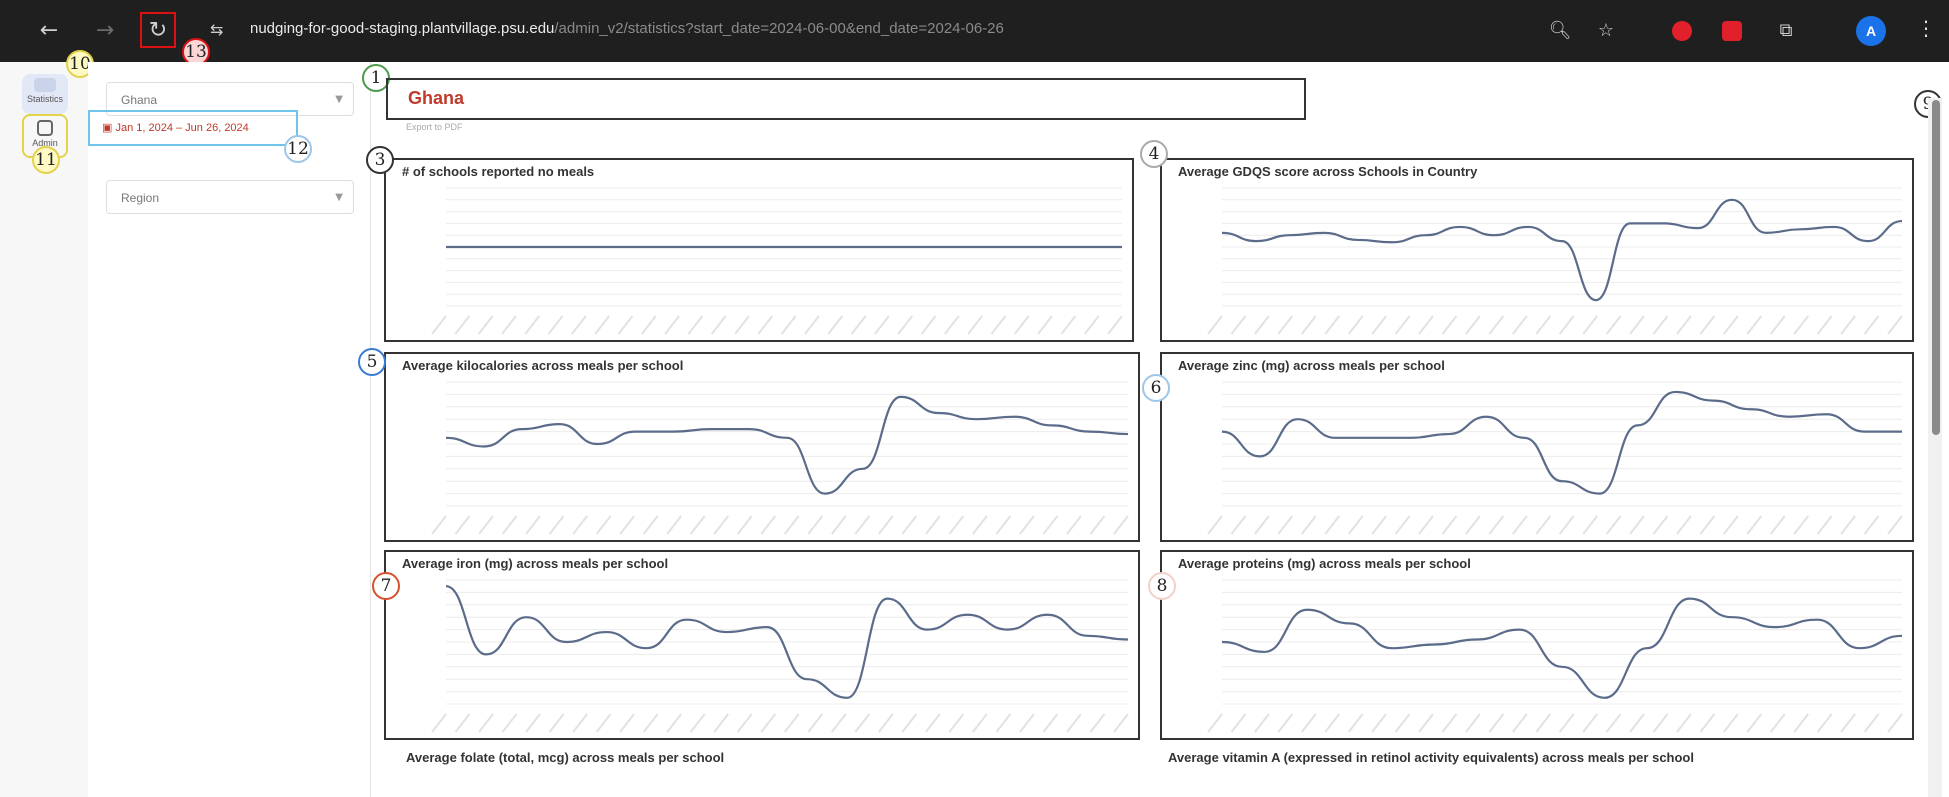  What do you see at coordinates (1871, 31) in the screenshot?
I see `profile-avatar: A` at bounding box center [1871, 31].